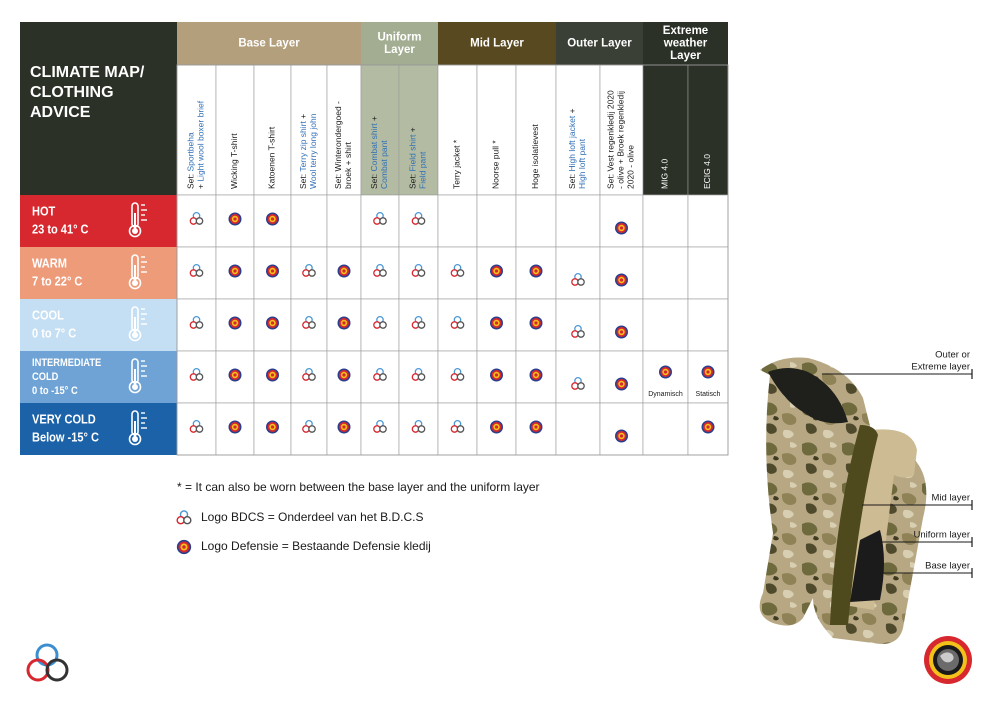 Image resolution: width=1000 pixels, height=707 pixels. Describe the element at coordinates (303, 117) in the screenshot. I see `column-header-part: +` at that location.